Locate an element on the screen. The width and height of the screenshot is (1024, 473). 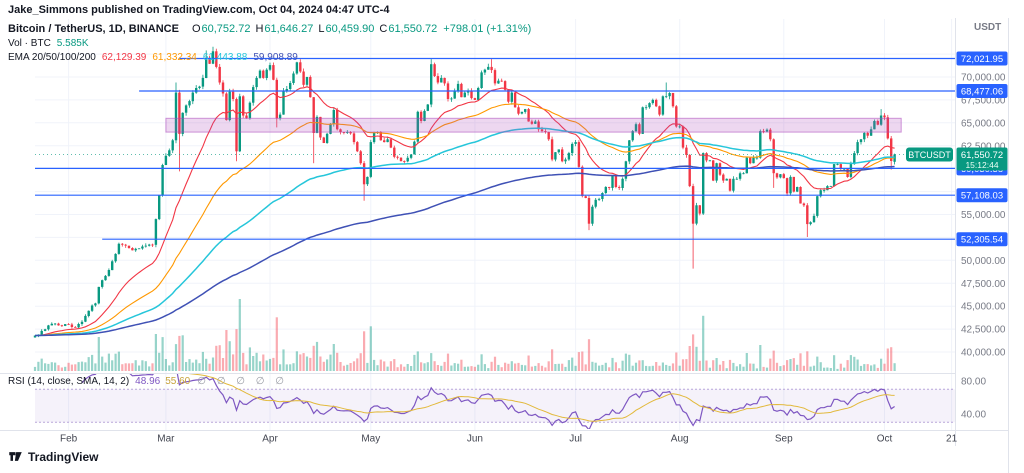
price-scale is located at coordinates (982, 224).